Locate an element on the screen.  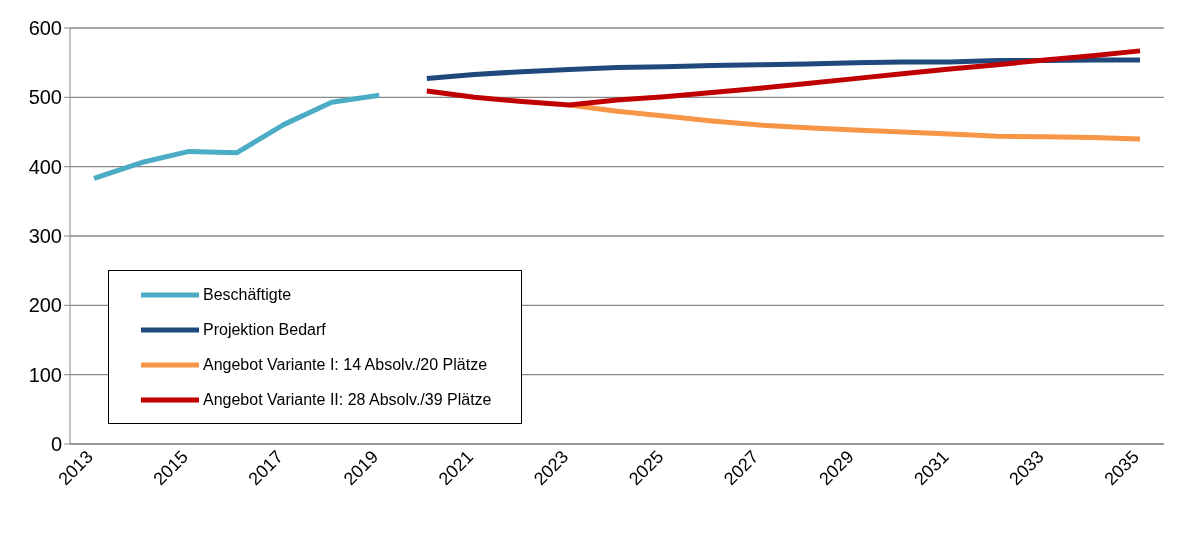
y-tick-label: 300 is located at coordinates (45, 236).